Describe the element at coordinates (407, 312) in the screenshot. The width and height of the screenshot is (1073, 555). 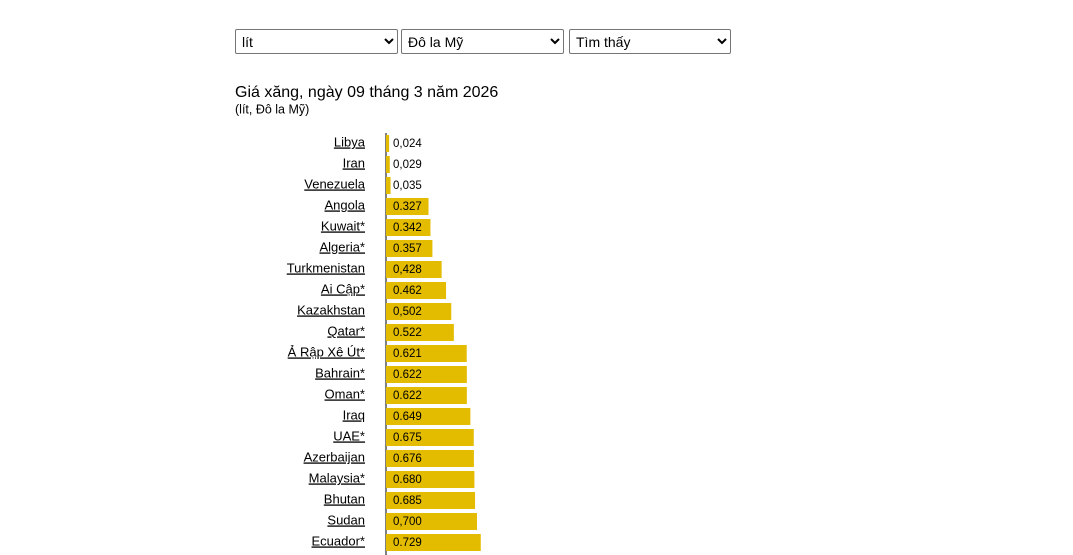
I see `value-label: 0,502` at that location.